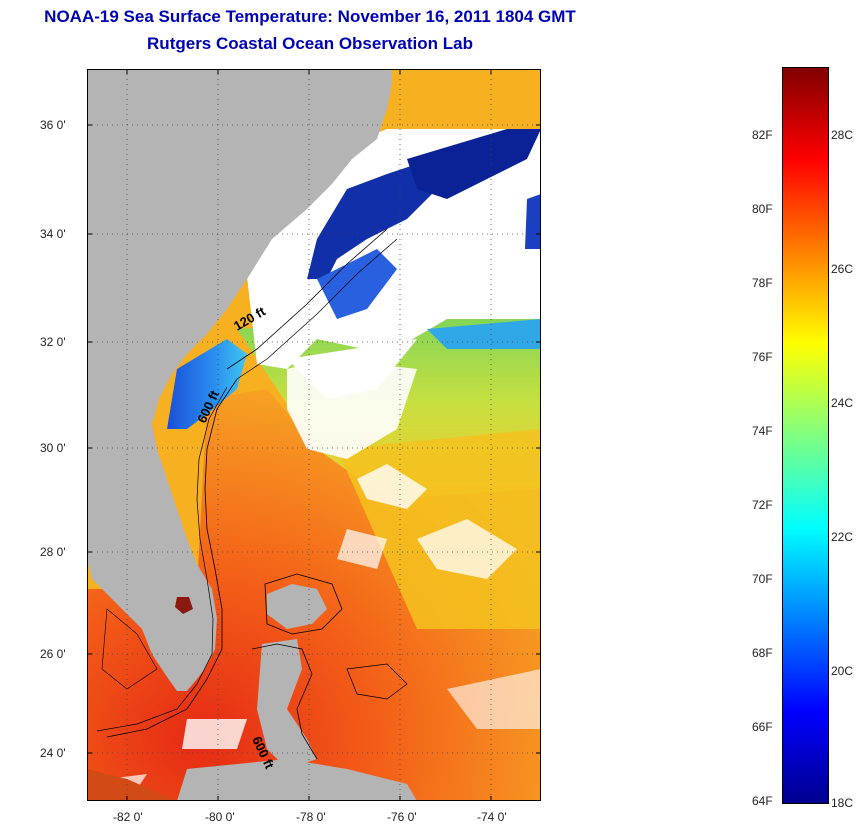 The width and height of the screenshot is (864, 832). I want to click on longitude-label-76: -76 0', so click(402, 817).